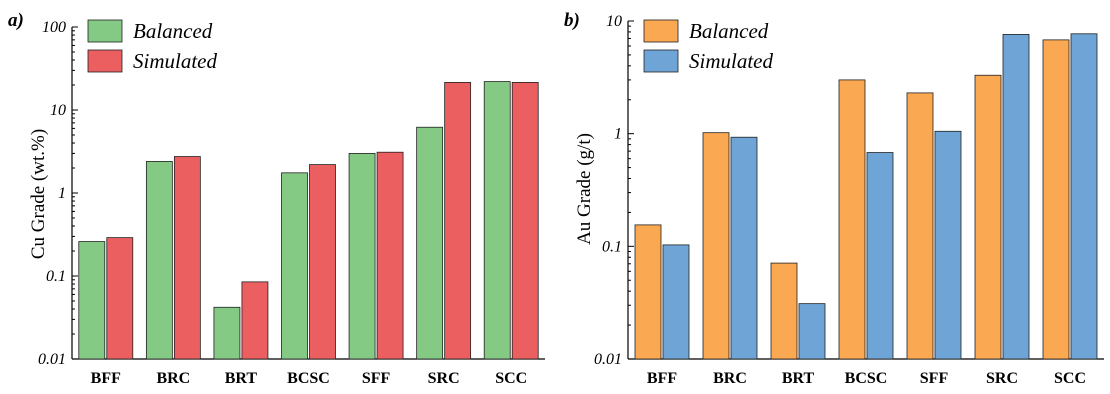 This screenshot has height=394, width=1110. Describe the element at coordinates (38, 194) in the screenshot. I see `y-axis-title-a: Cu Grade (wt.%)` at that location.